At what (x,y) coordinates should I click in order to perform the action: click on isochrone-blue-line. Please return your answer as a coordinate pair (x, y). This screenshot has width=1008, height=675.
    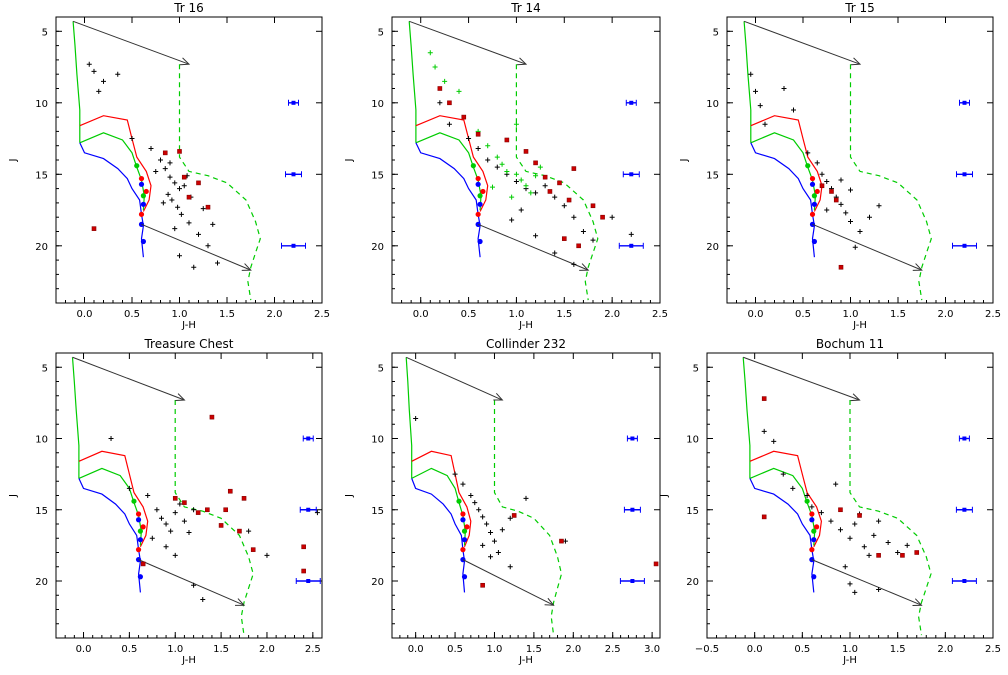
    Looking at the image, I should click on (448, 200).